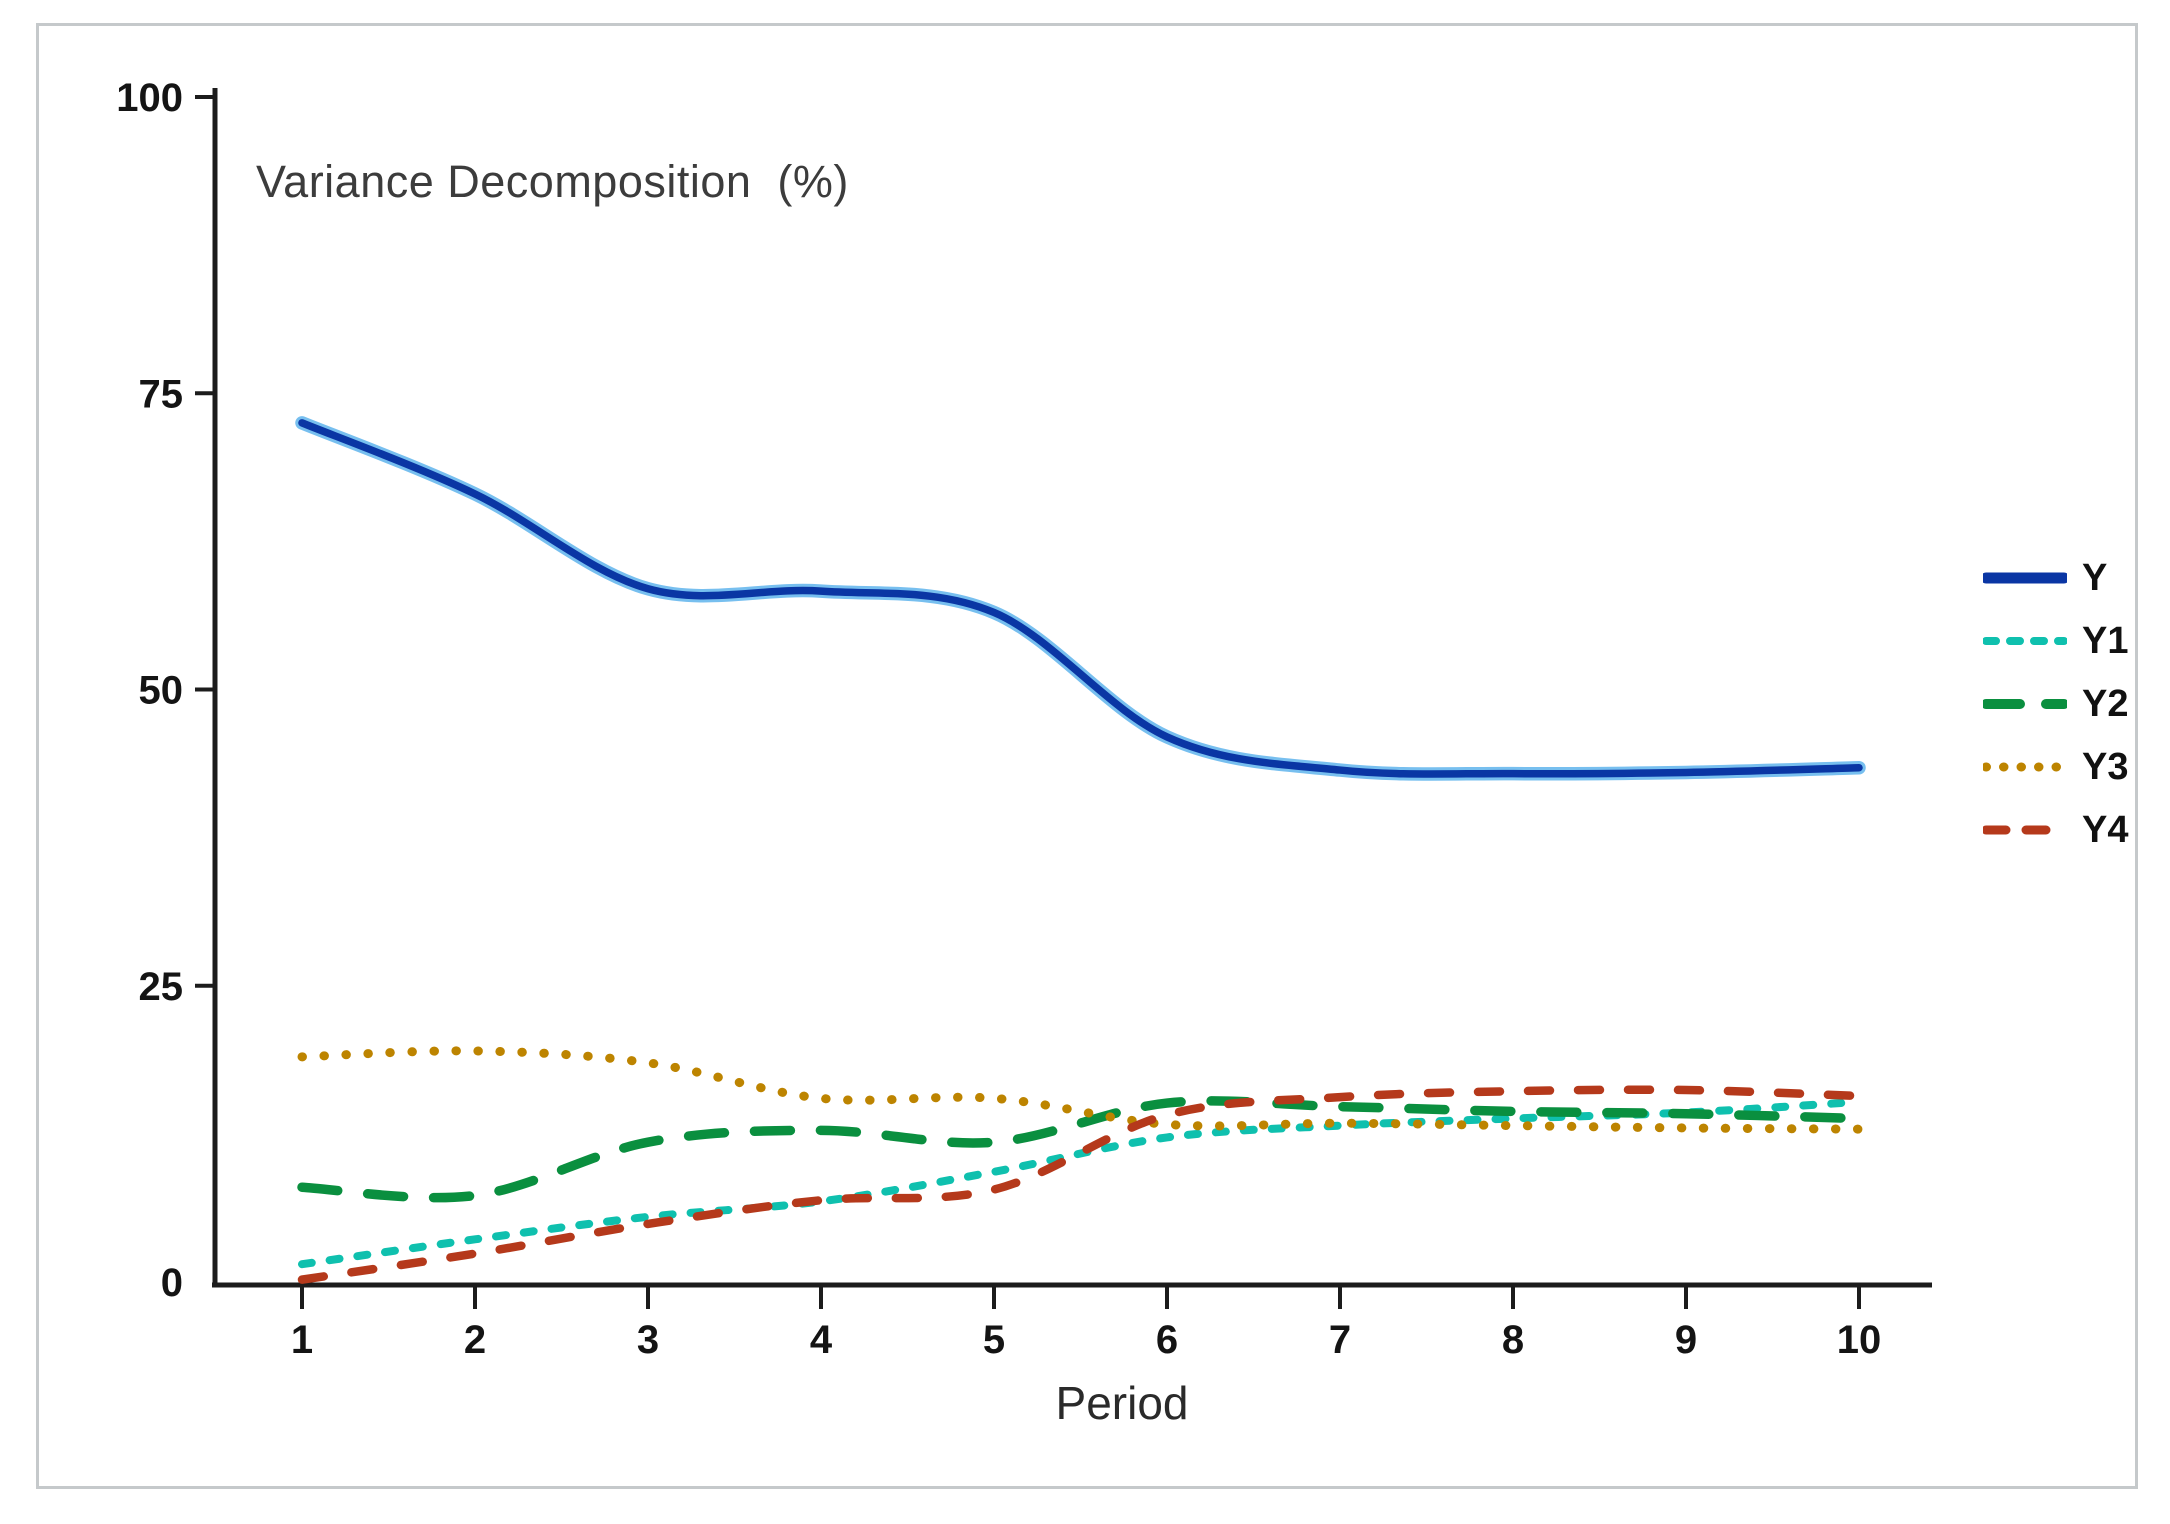  I want to click on x-tick-label: 9, so click(1686, 1340).